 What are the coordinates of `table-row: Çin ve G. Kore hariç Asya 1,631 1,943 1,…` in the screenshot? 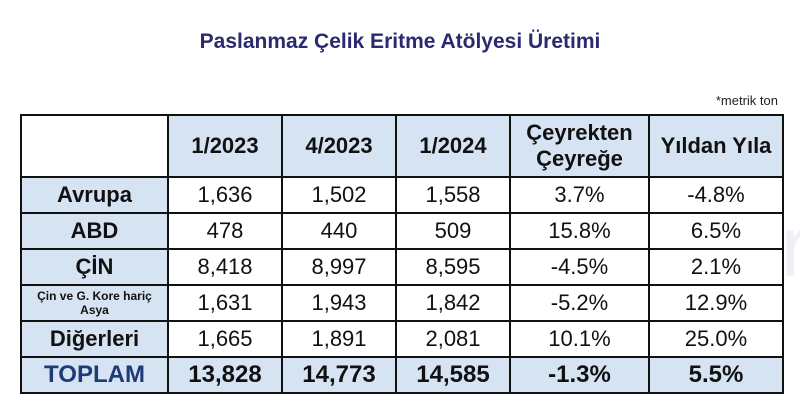 It's located at (402, 303).